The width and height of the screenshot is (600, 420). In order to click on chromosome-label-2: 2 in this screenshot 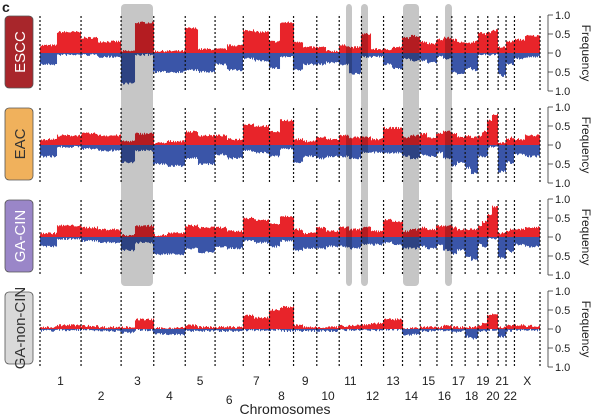, I will do `click(101, 396)`.